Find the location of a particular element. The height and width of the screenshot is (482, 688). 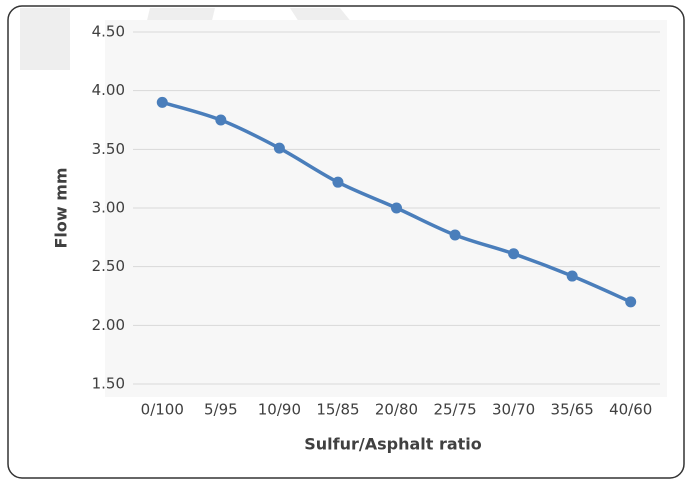

x-tick-label: 20/80 is located at coordinates (396, 410).